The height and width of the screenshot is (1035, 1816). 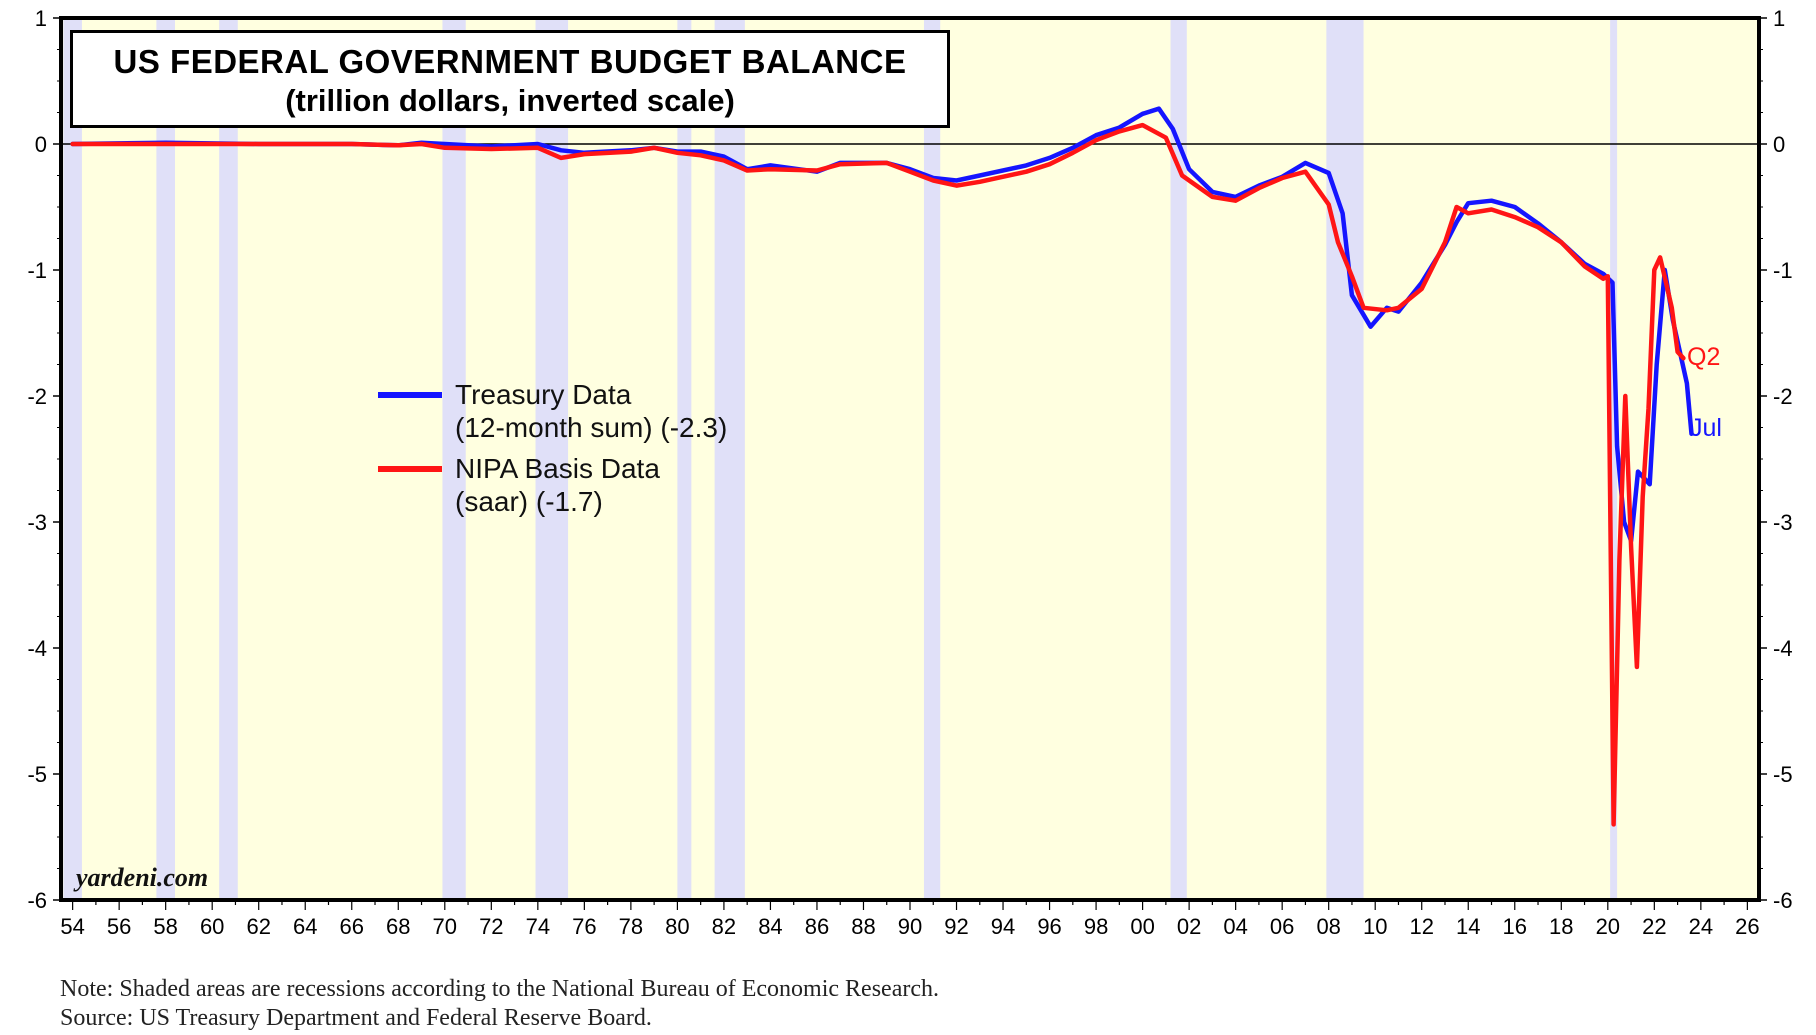 I want to click on x-tick-label: 90, so click(x=910, y=926).